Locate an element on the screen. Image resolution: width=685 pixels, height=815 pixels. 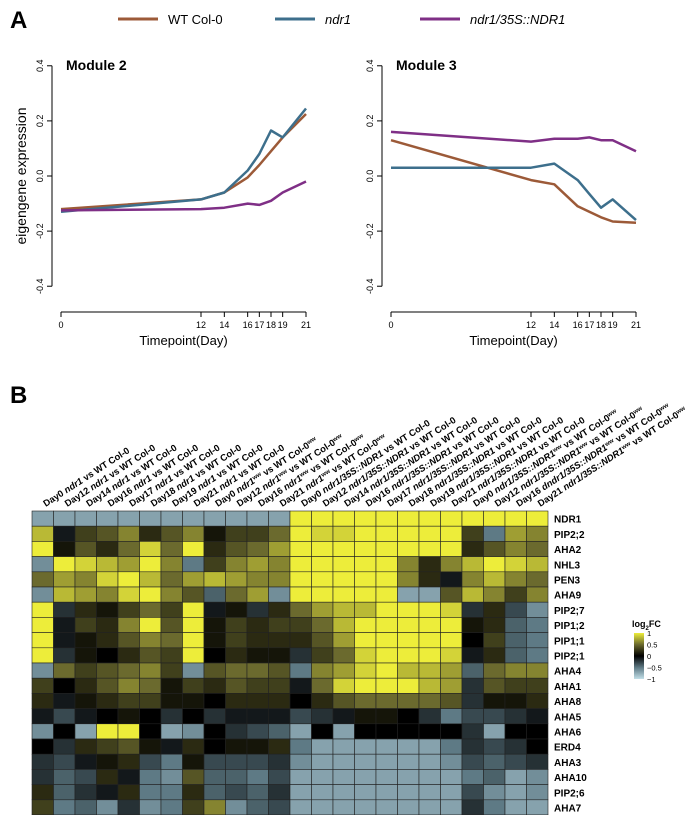
heatmap-row-label: AHA3 is located at coordinates (568, 763).